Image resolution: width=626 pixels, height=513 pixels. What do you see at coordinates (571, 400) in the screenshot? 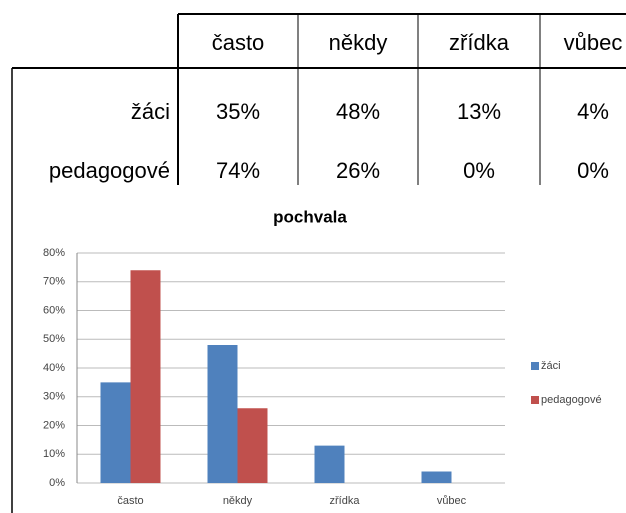
I see `legend-label: pedagogové` at bounding box center [571, 400].